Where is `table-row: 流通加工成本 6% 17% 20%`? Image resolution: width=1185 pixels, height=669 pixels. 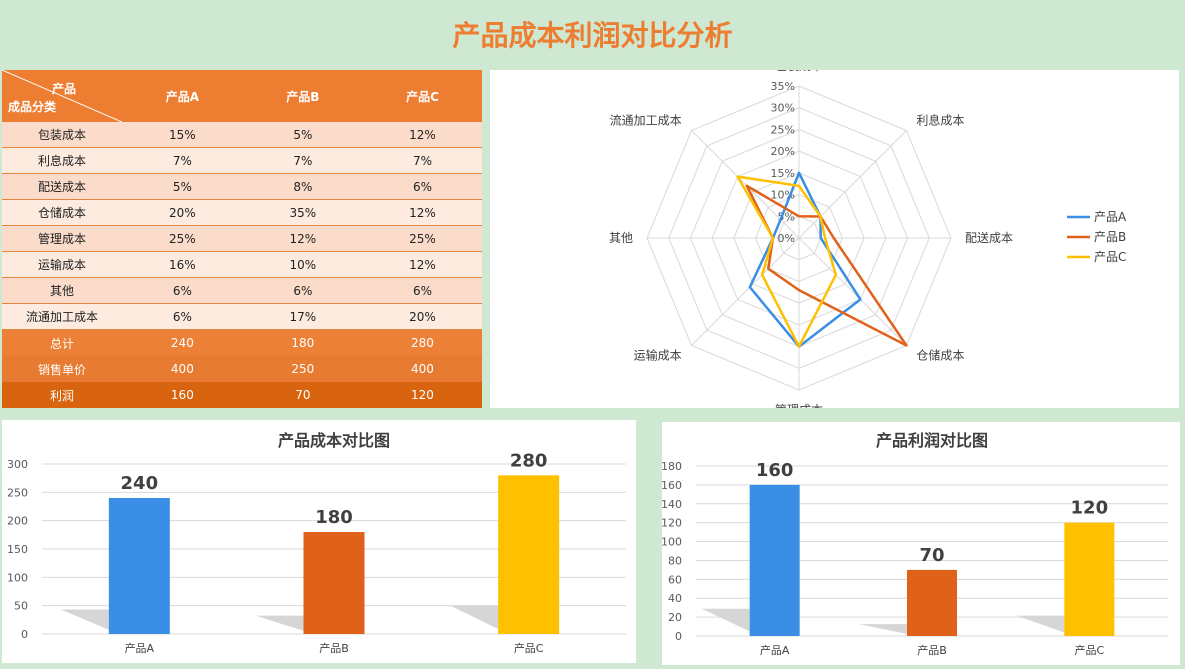 table-row: 流通加工成本 6% 17% 20% is located at coordinates (242, 316).